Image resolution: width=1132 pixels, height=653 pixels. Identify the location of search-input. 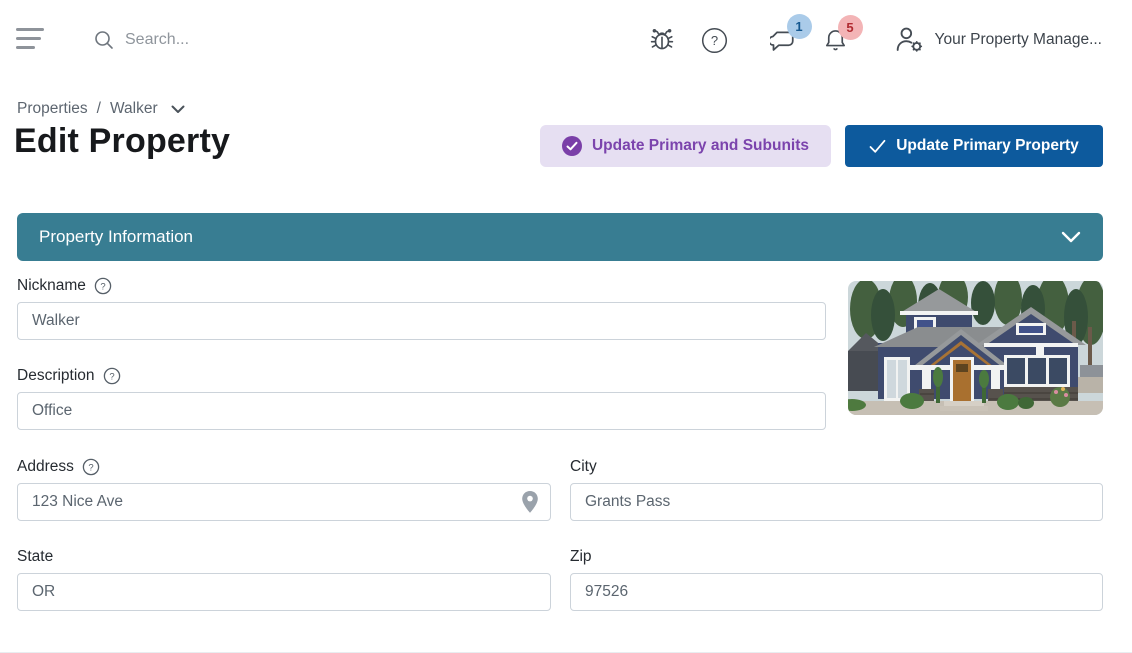
(275, 40).